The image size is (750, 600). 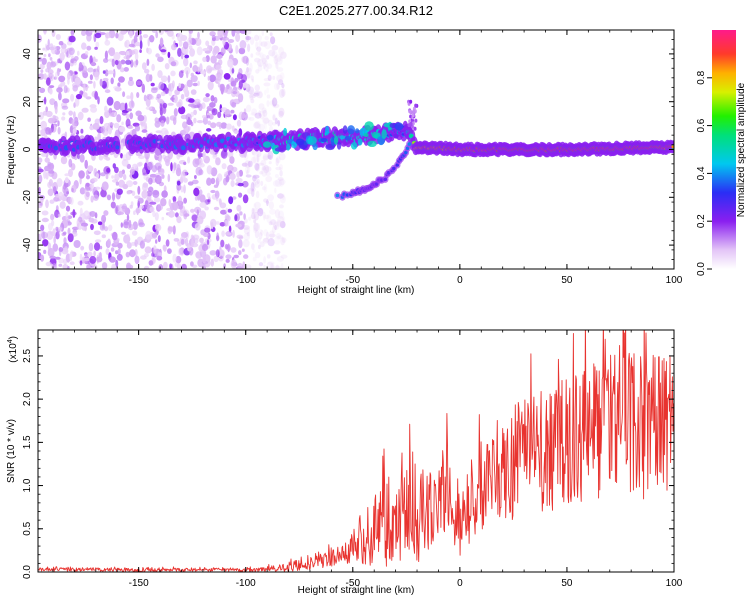 I want to click on ridge-mid, so click(x=183, y=148).